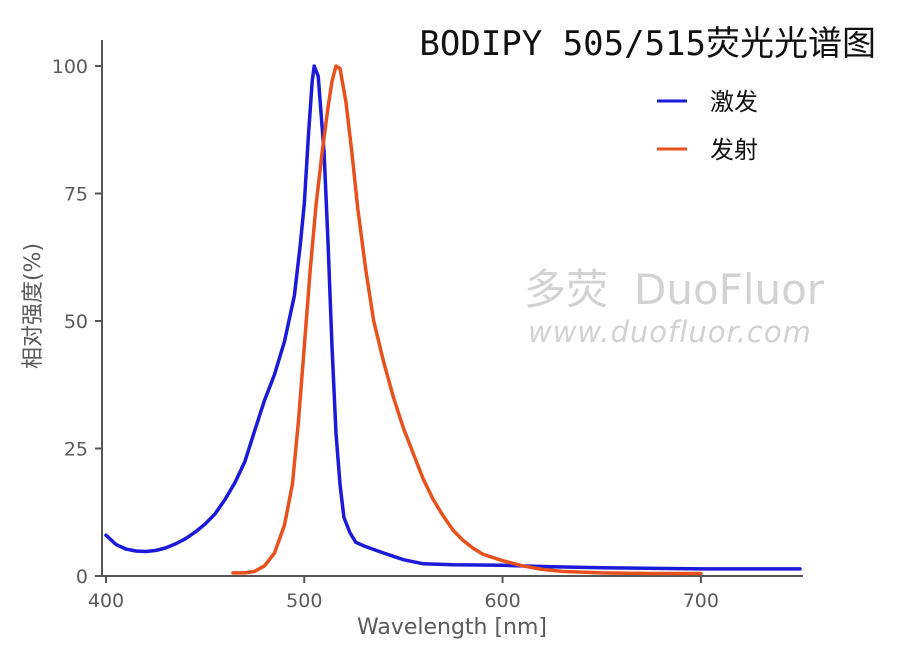 Image resolution: width=904 pixels, height=655 pixels. I want to click on watermark-chinese: 多荧, so click(566, 289).